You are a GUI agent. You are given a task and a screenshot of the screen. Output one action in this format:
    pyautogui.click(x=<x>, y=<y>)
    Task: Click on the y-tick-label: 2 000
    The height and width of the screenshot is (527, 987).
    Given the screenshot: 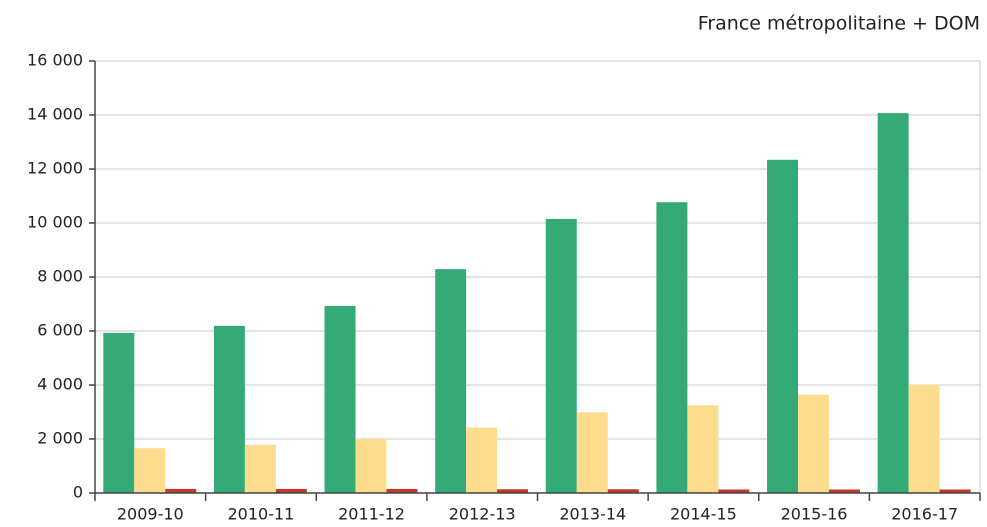 What is the action you would take?
    pyautogui.click(x=60, y=438)
    